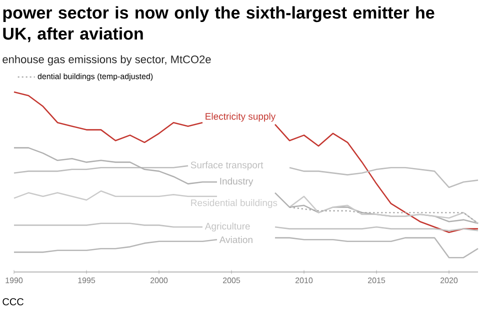 Image resolution: width=480 pixels, height=320 pixels. What do you see at coordinates (235, 240) in the screenshot?
I see `series-label: Aviation` at bounding box center [235, 240].